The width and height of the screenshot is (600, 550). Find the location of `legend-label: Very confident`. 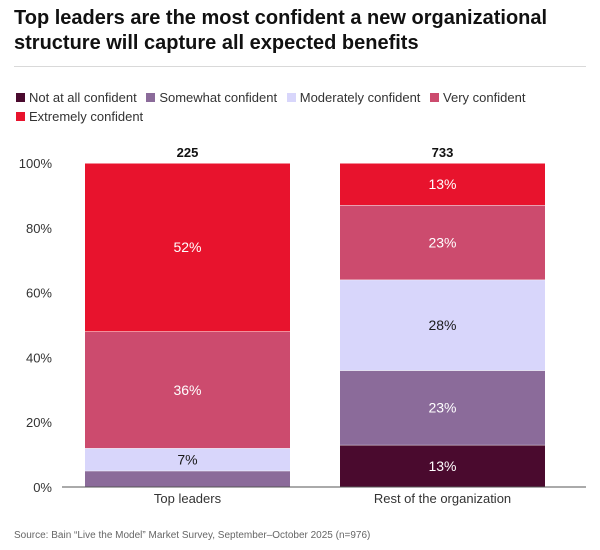

legend-label: Very confident is located at coordinates (484, 97).